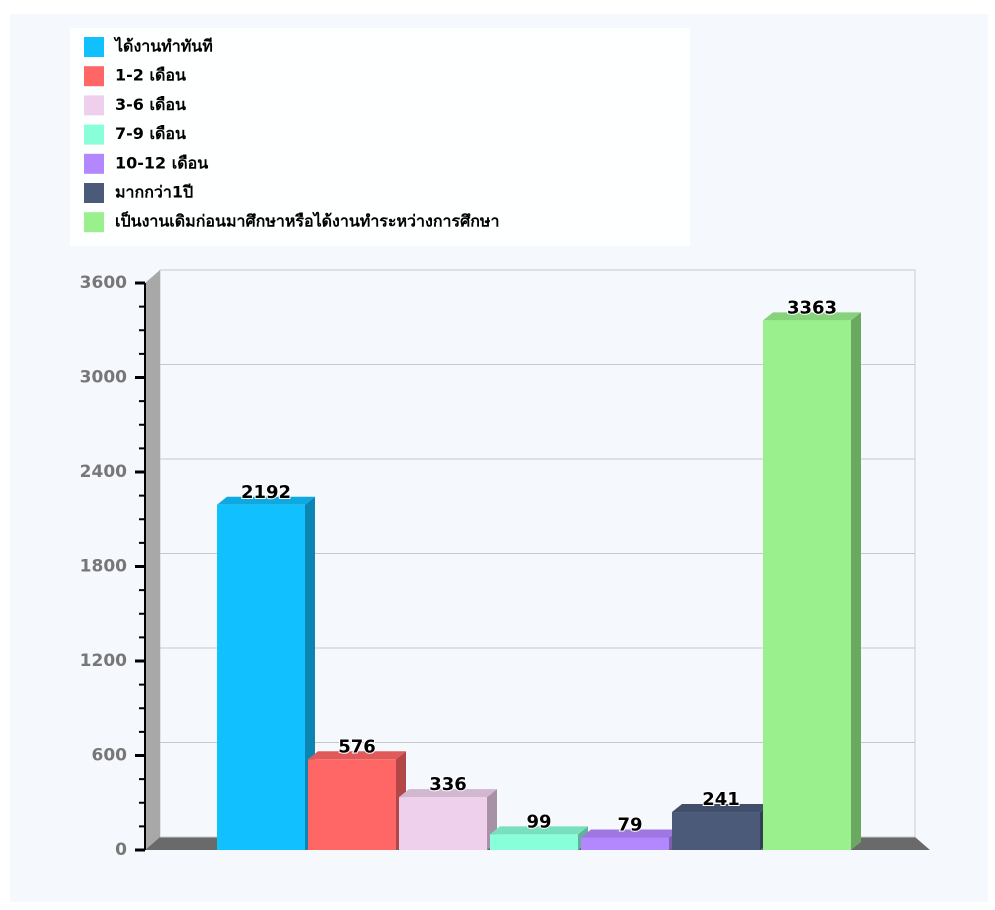 This screenshot has height=910, width=995. Describe the element at coordinates (152, 560) in the screenshot. I see `side-wall` at that location.